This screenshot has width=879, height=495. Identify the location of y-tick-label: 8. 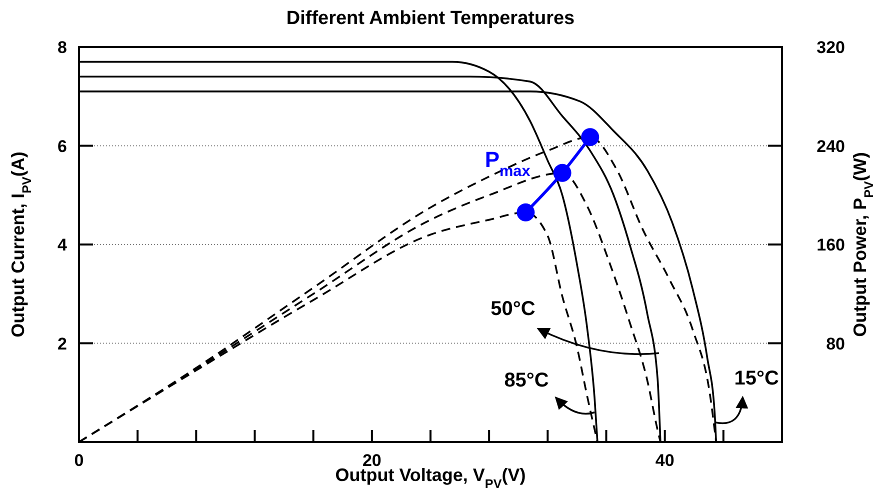
(62, 47).